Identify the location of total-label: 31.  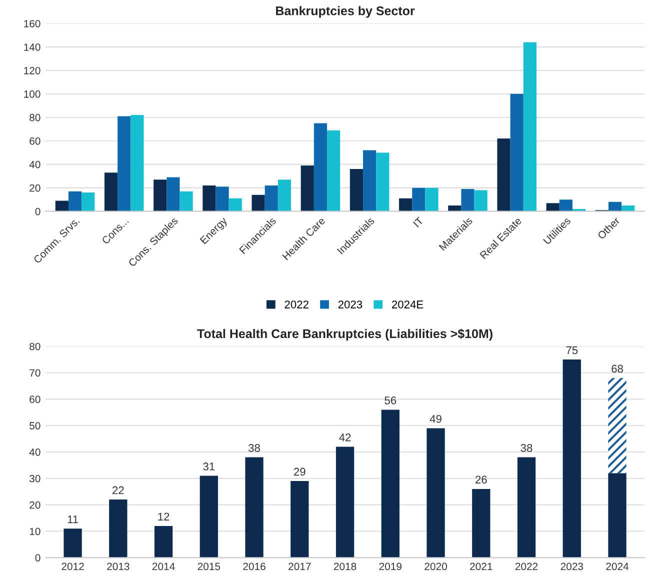
(209, 466).